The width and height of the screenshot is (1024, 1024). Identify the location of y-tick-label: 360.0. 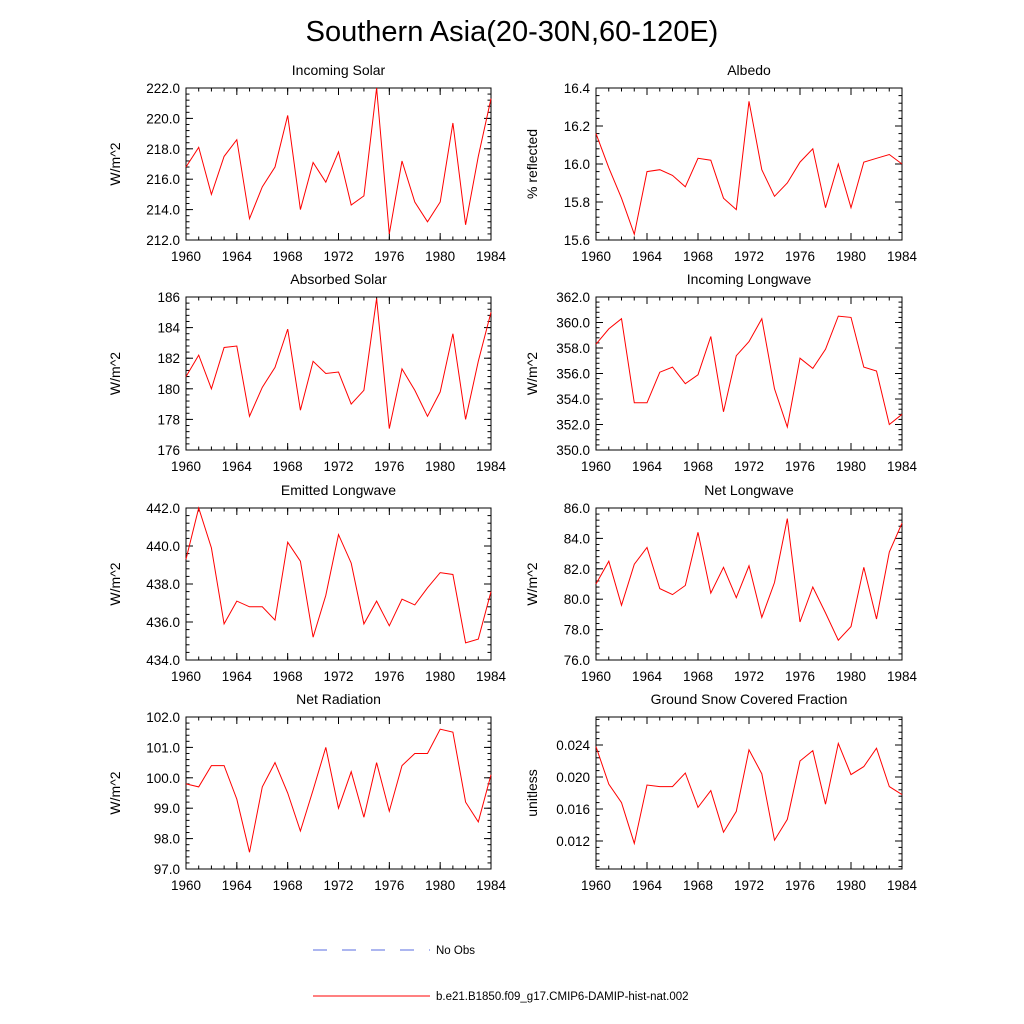
(573, 323).